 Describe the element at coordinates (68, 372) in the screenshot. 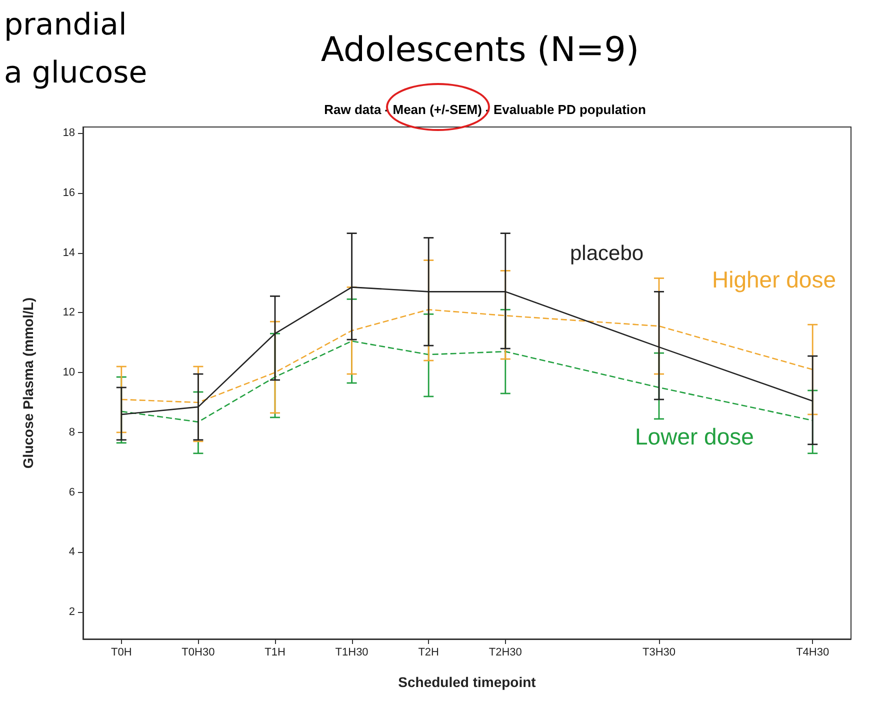

I see `y-tick-label: 10` at that location.